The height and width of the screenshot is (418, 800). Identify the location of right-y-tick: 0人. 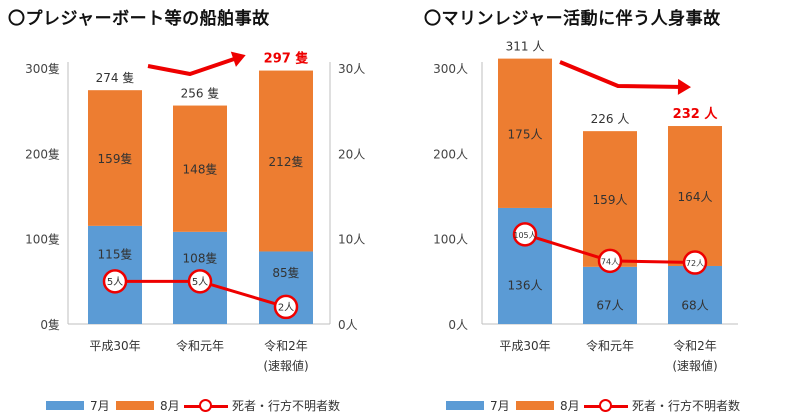
(458, 325).